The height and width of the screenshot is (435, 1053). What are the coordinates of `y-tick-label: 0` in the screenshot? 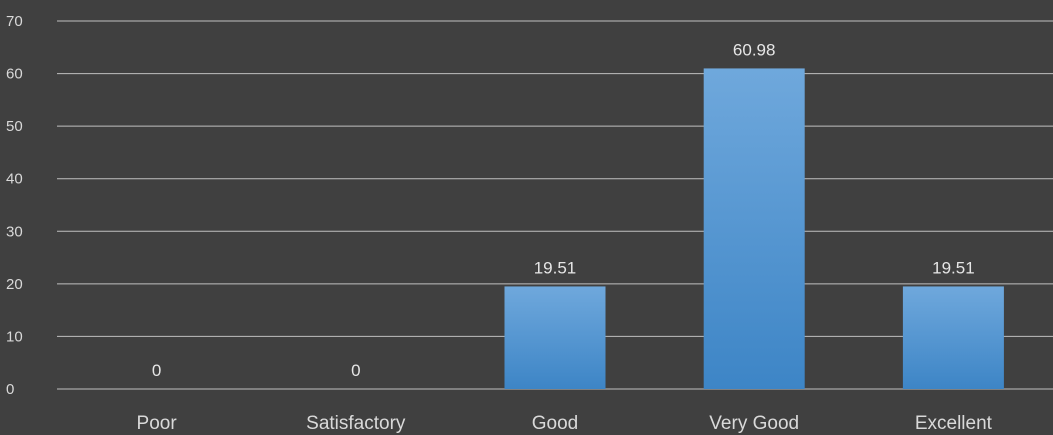 It's located at (10, 389).